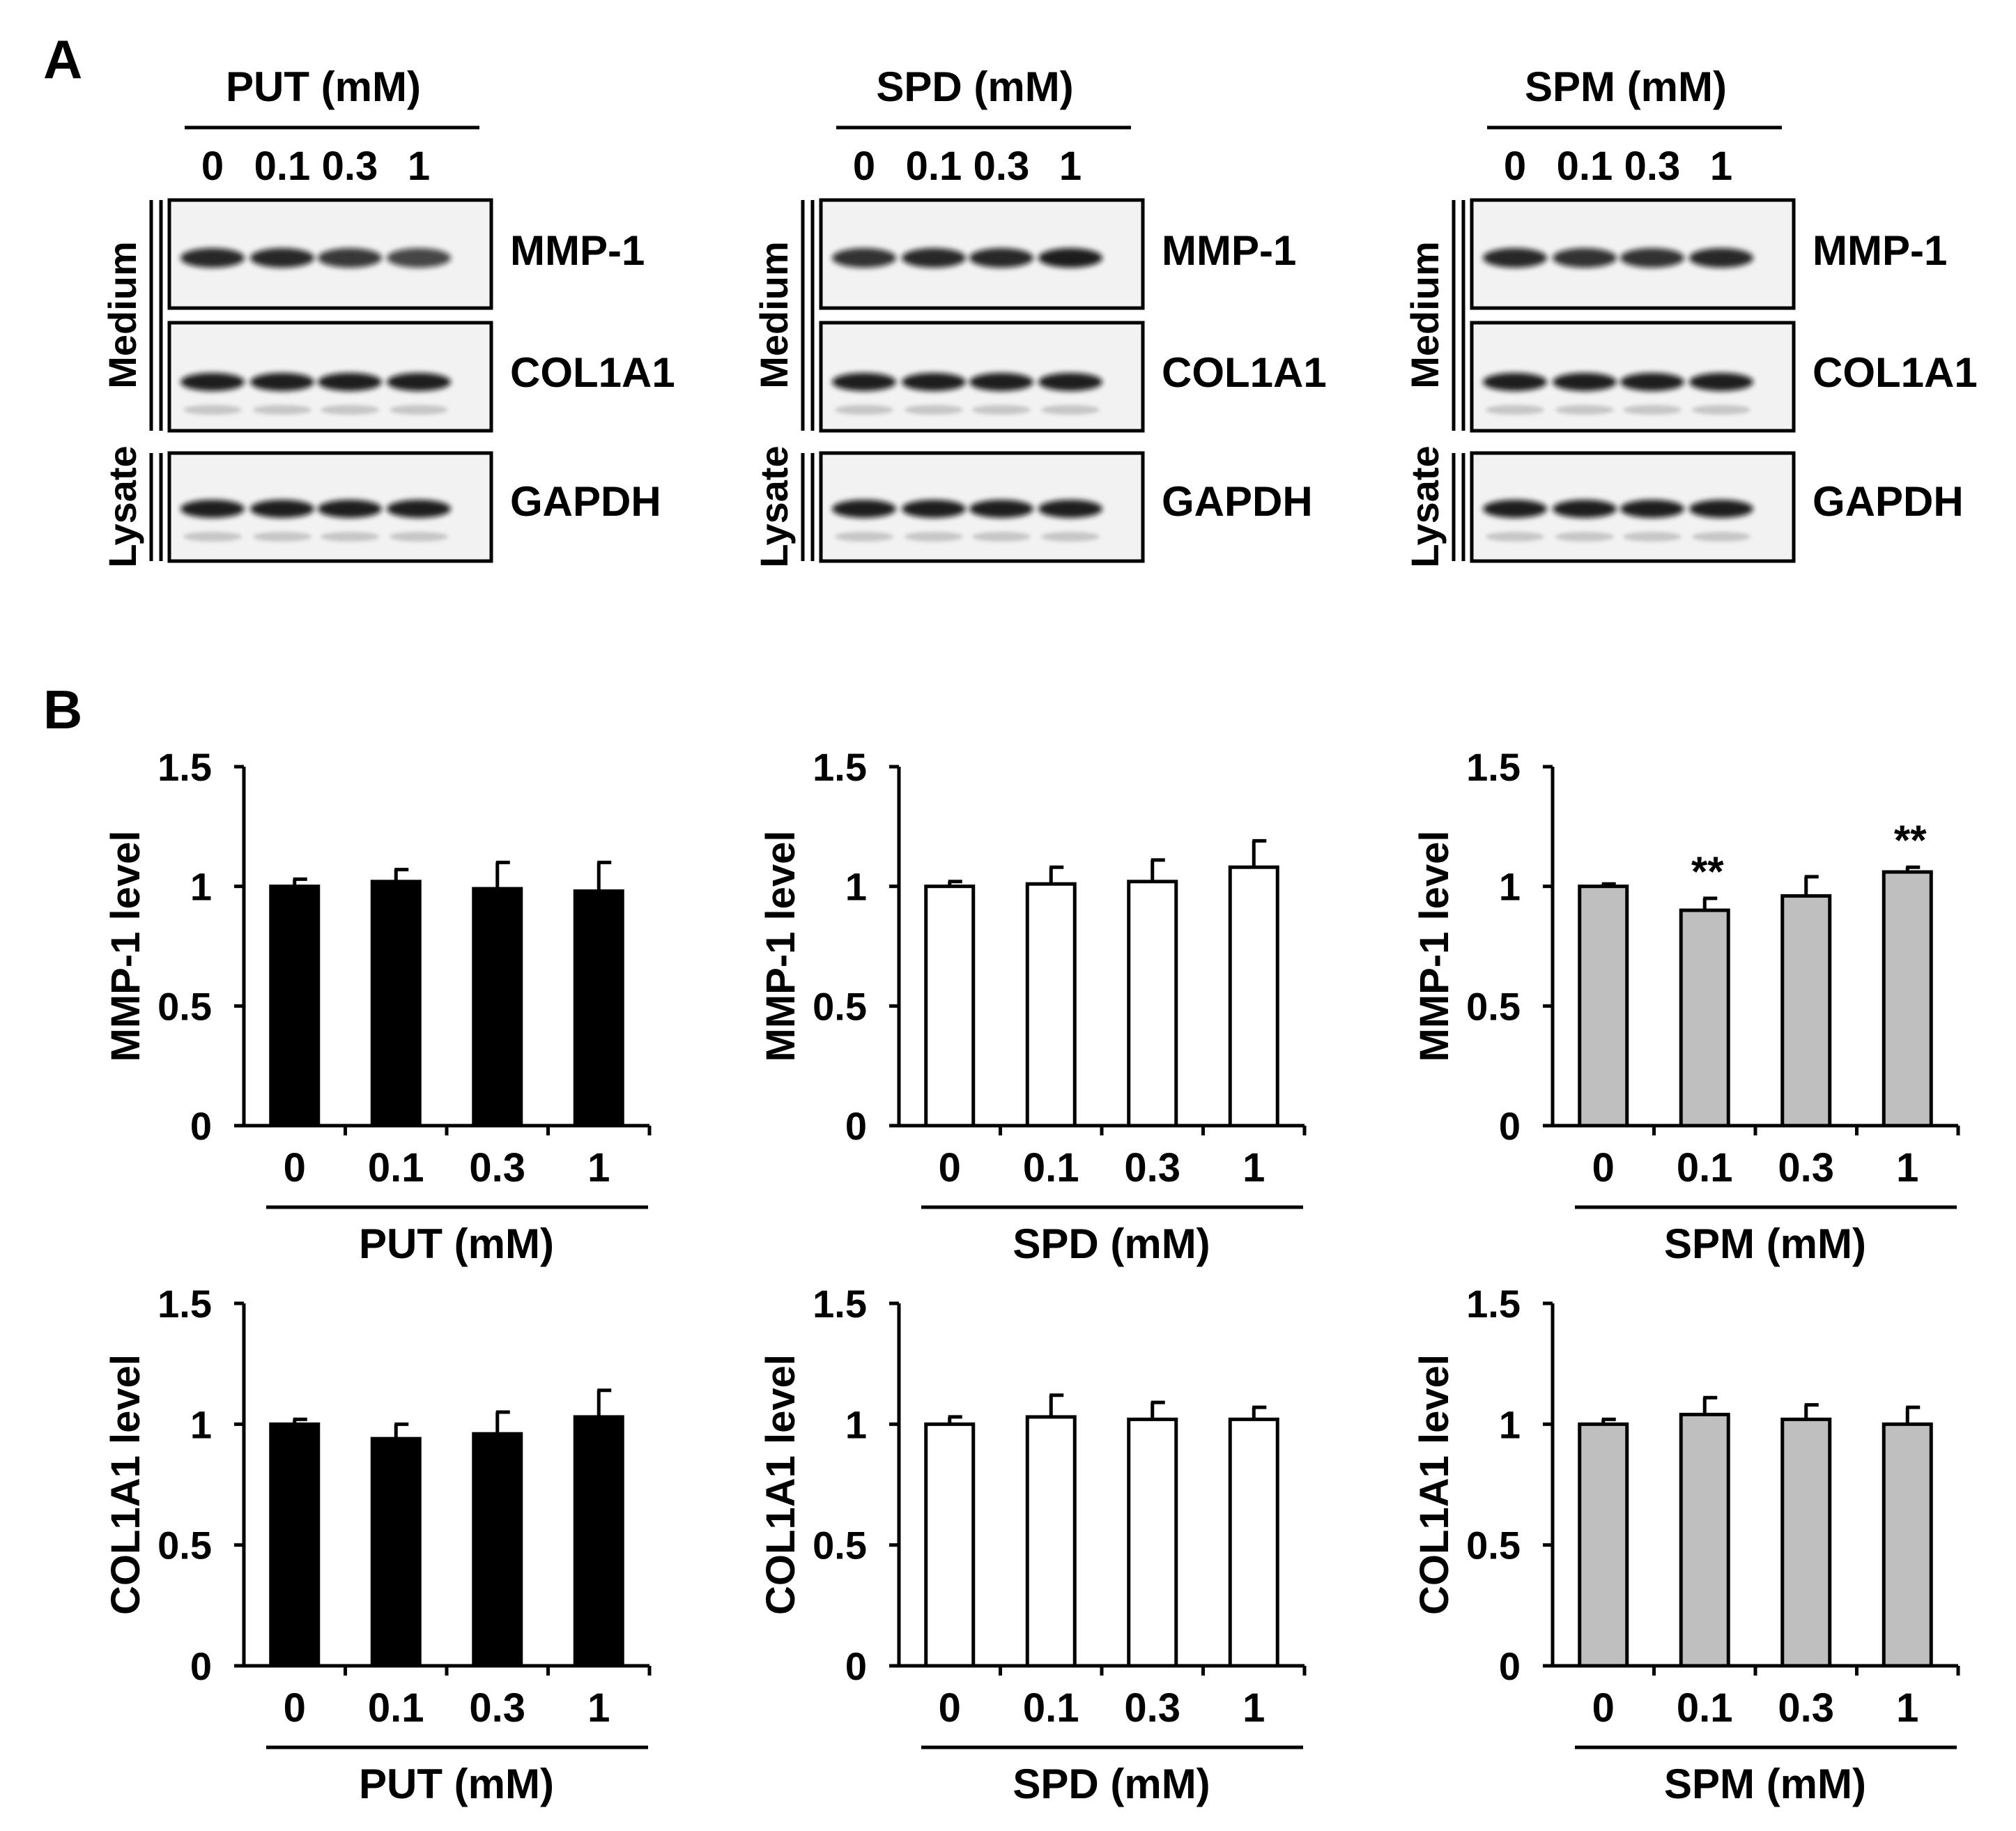 This screenshot has width=2016, height=1831. What do you see at coordinates (62, 59) in the screenshot?
I see `panel-a-label: A` at bounding box center [62, 59].